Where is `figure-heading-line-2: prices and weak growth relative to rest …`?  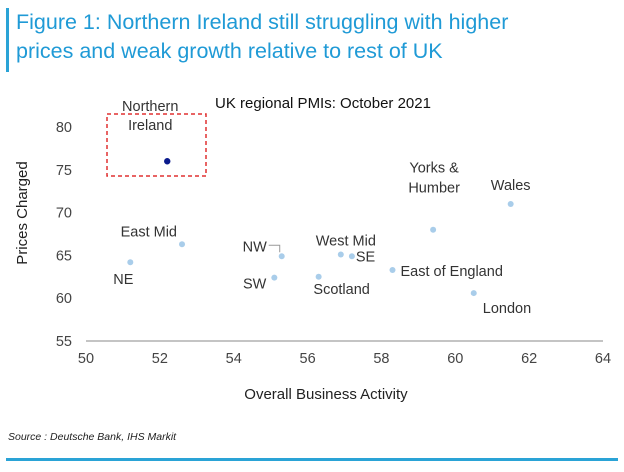
figure-heading-line-2: prices and weak growth relative to rest … is located at coordinates (229, 51).